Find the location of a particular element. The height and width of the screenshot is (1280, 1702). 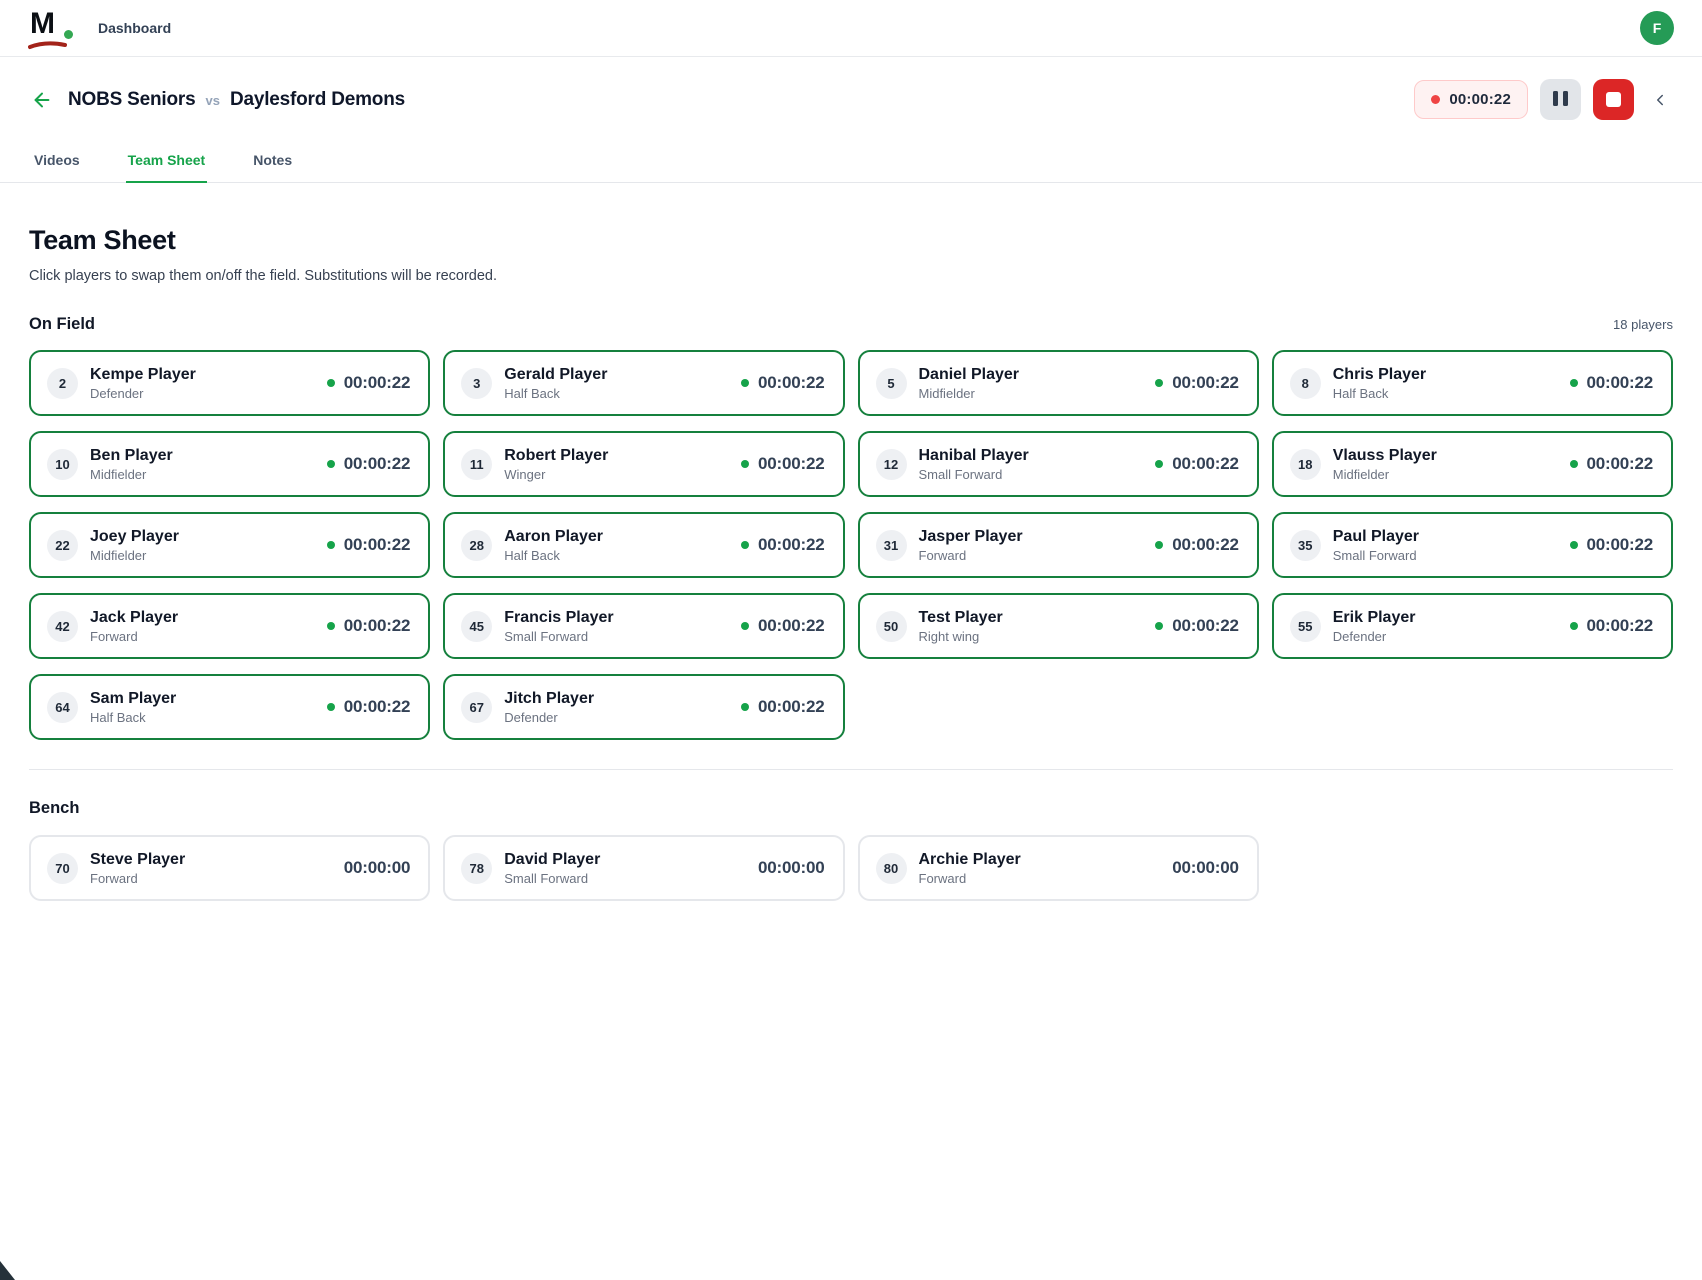

player-info: David Player Small Forward is located at coordinates (552, 868).